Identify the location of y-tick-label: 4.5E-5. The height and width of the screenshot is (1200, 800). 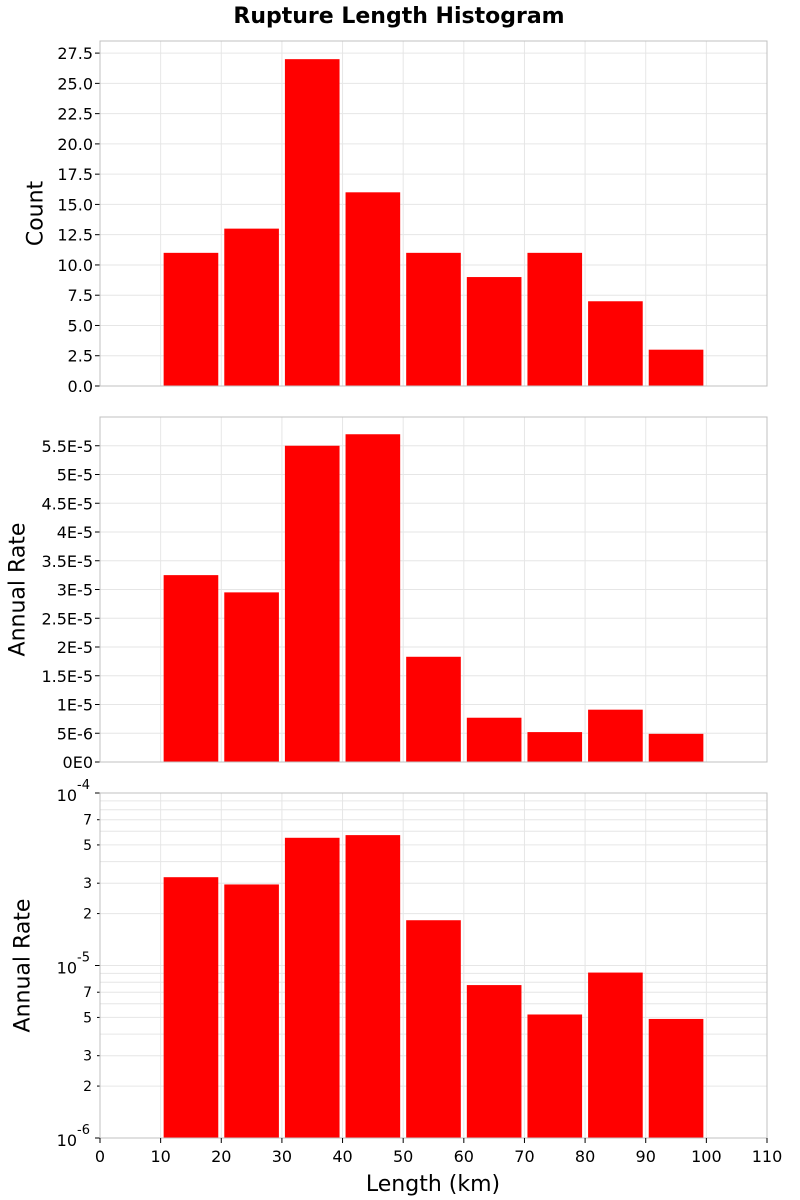
(67, 503).